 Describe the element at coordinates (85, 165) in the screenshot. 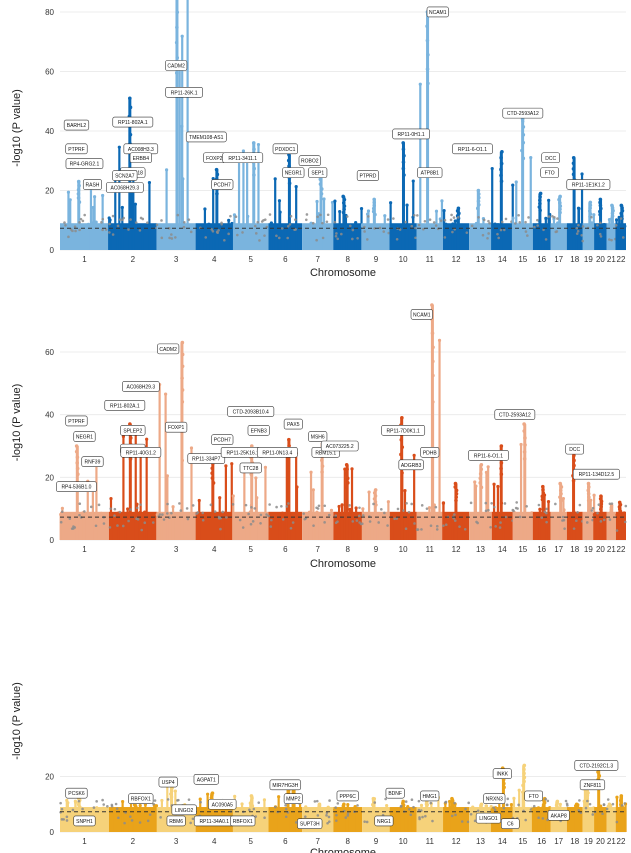

I see `gene-label: RP4-GRG2.1` at that location.